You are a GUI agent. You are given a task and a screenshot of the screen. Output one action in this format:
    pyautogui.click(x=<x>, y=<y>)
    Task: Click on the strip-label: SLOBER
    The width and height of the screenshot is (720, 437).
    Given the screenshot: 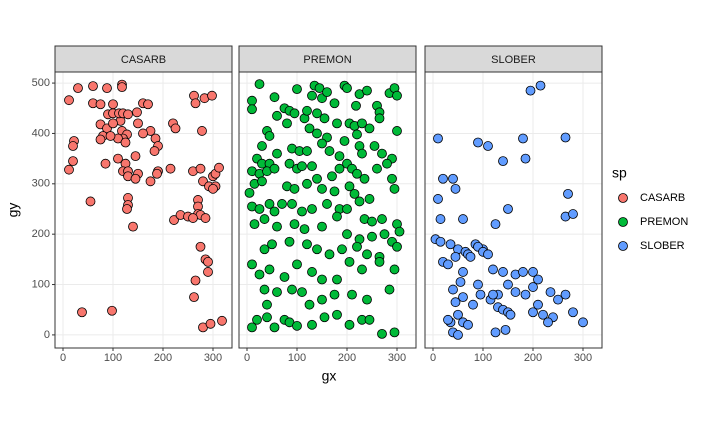 What is the action you would take?
    pyautogui.click(x=513, y=60)
    